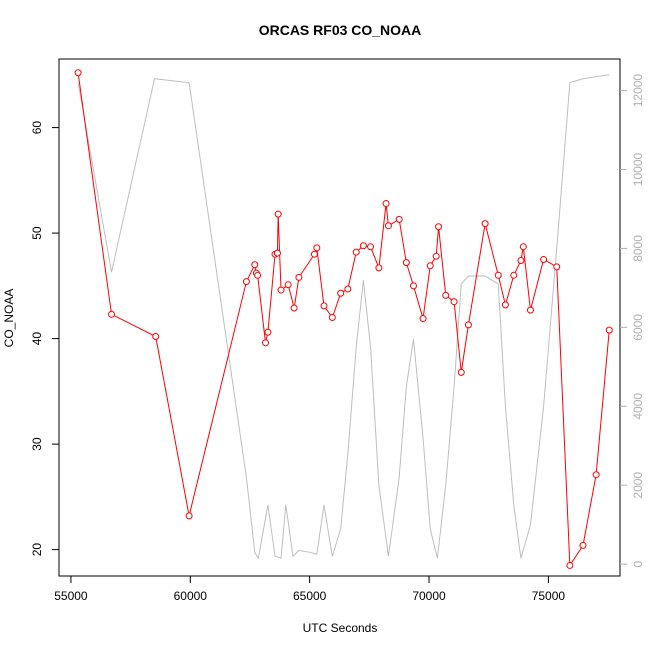 The image size is (650, 650). I want to click on y2-axis-altitude: 0 2000 4000 6000 8000 10000 12000, so click(632, 321).